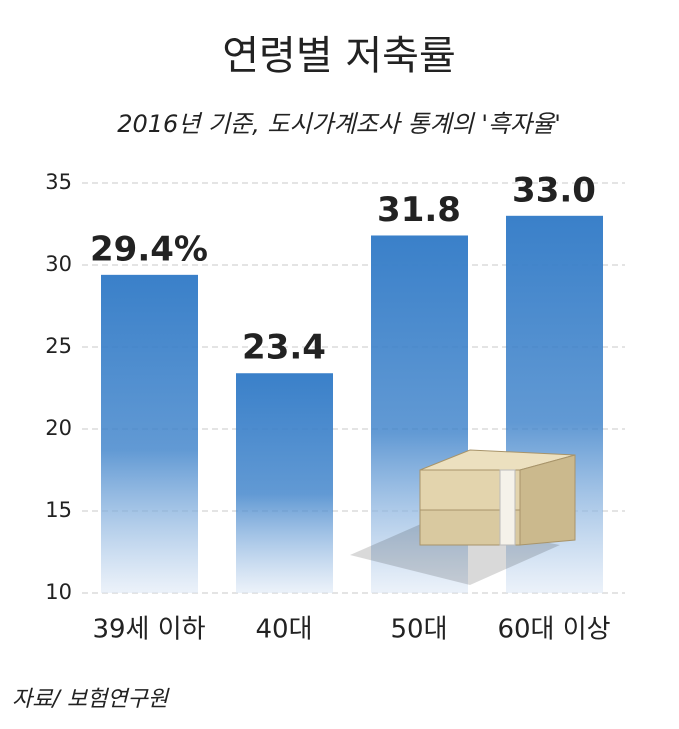 This screenshot has height=729, width=679. Describe the element at coordinates (58, 264) in the screenshot. I see `y-tick-label: 30` at that location.